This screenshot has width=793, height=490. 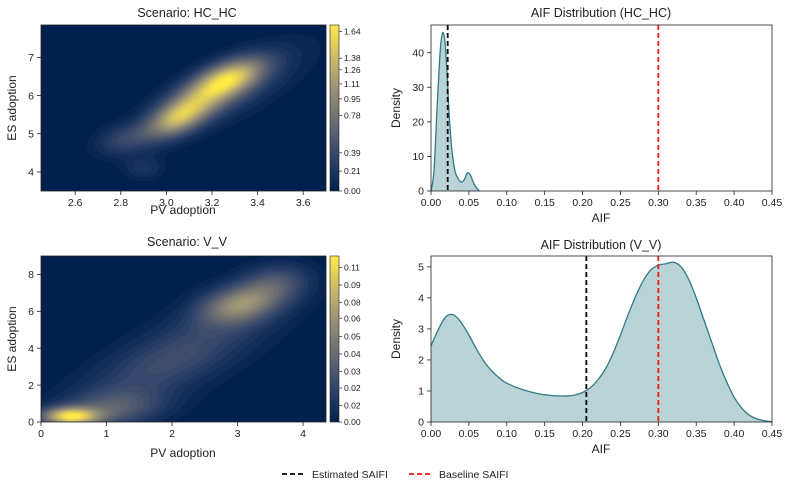 What do you see at coordinates (187, 242) in the screenshot?
I see `panel-title-v-v: Scenario: V_V` at bounding box center [187, 242].